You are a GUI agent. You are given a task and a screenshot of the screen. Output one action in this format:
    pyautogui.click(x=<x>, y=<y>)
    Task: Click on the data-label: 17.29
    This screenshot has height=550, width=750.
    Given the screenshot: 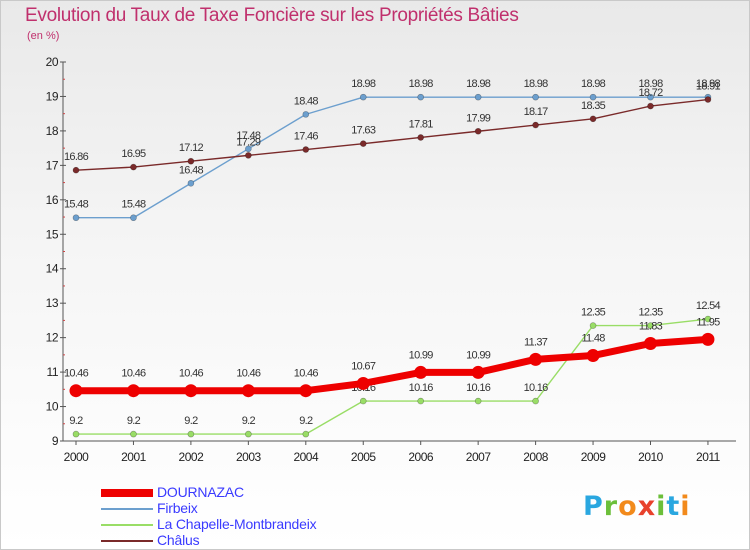 What is the action you would take?
    pyautogui.click(x=248, y=142)
    